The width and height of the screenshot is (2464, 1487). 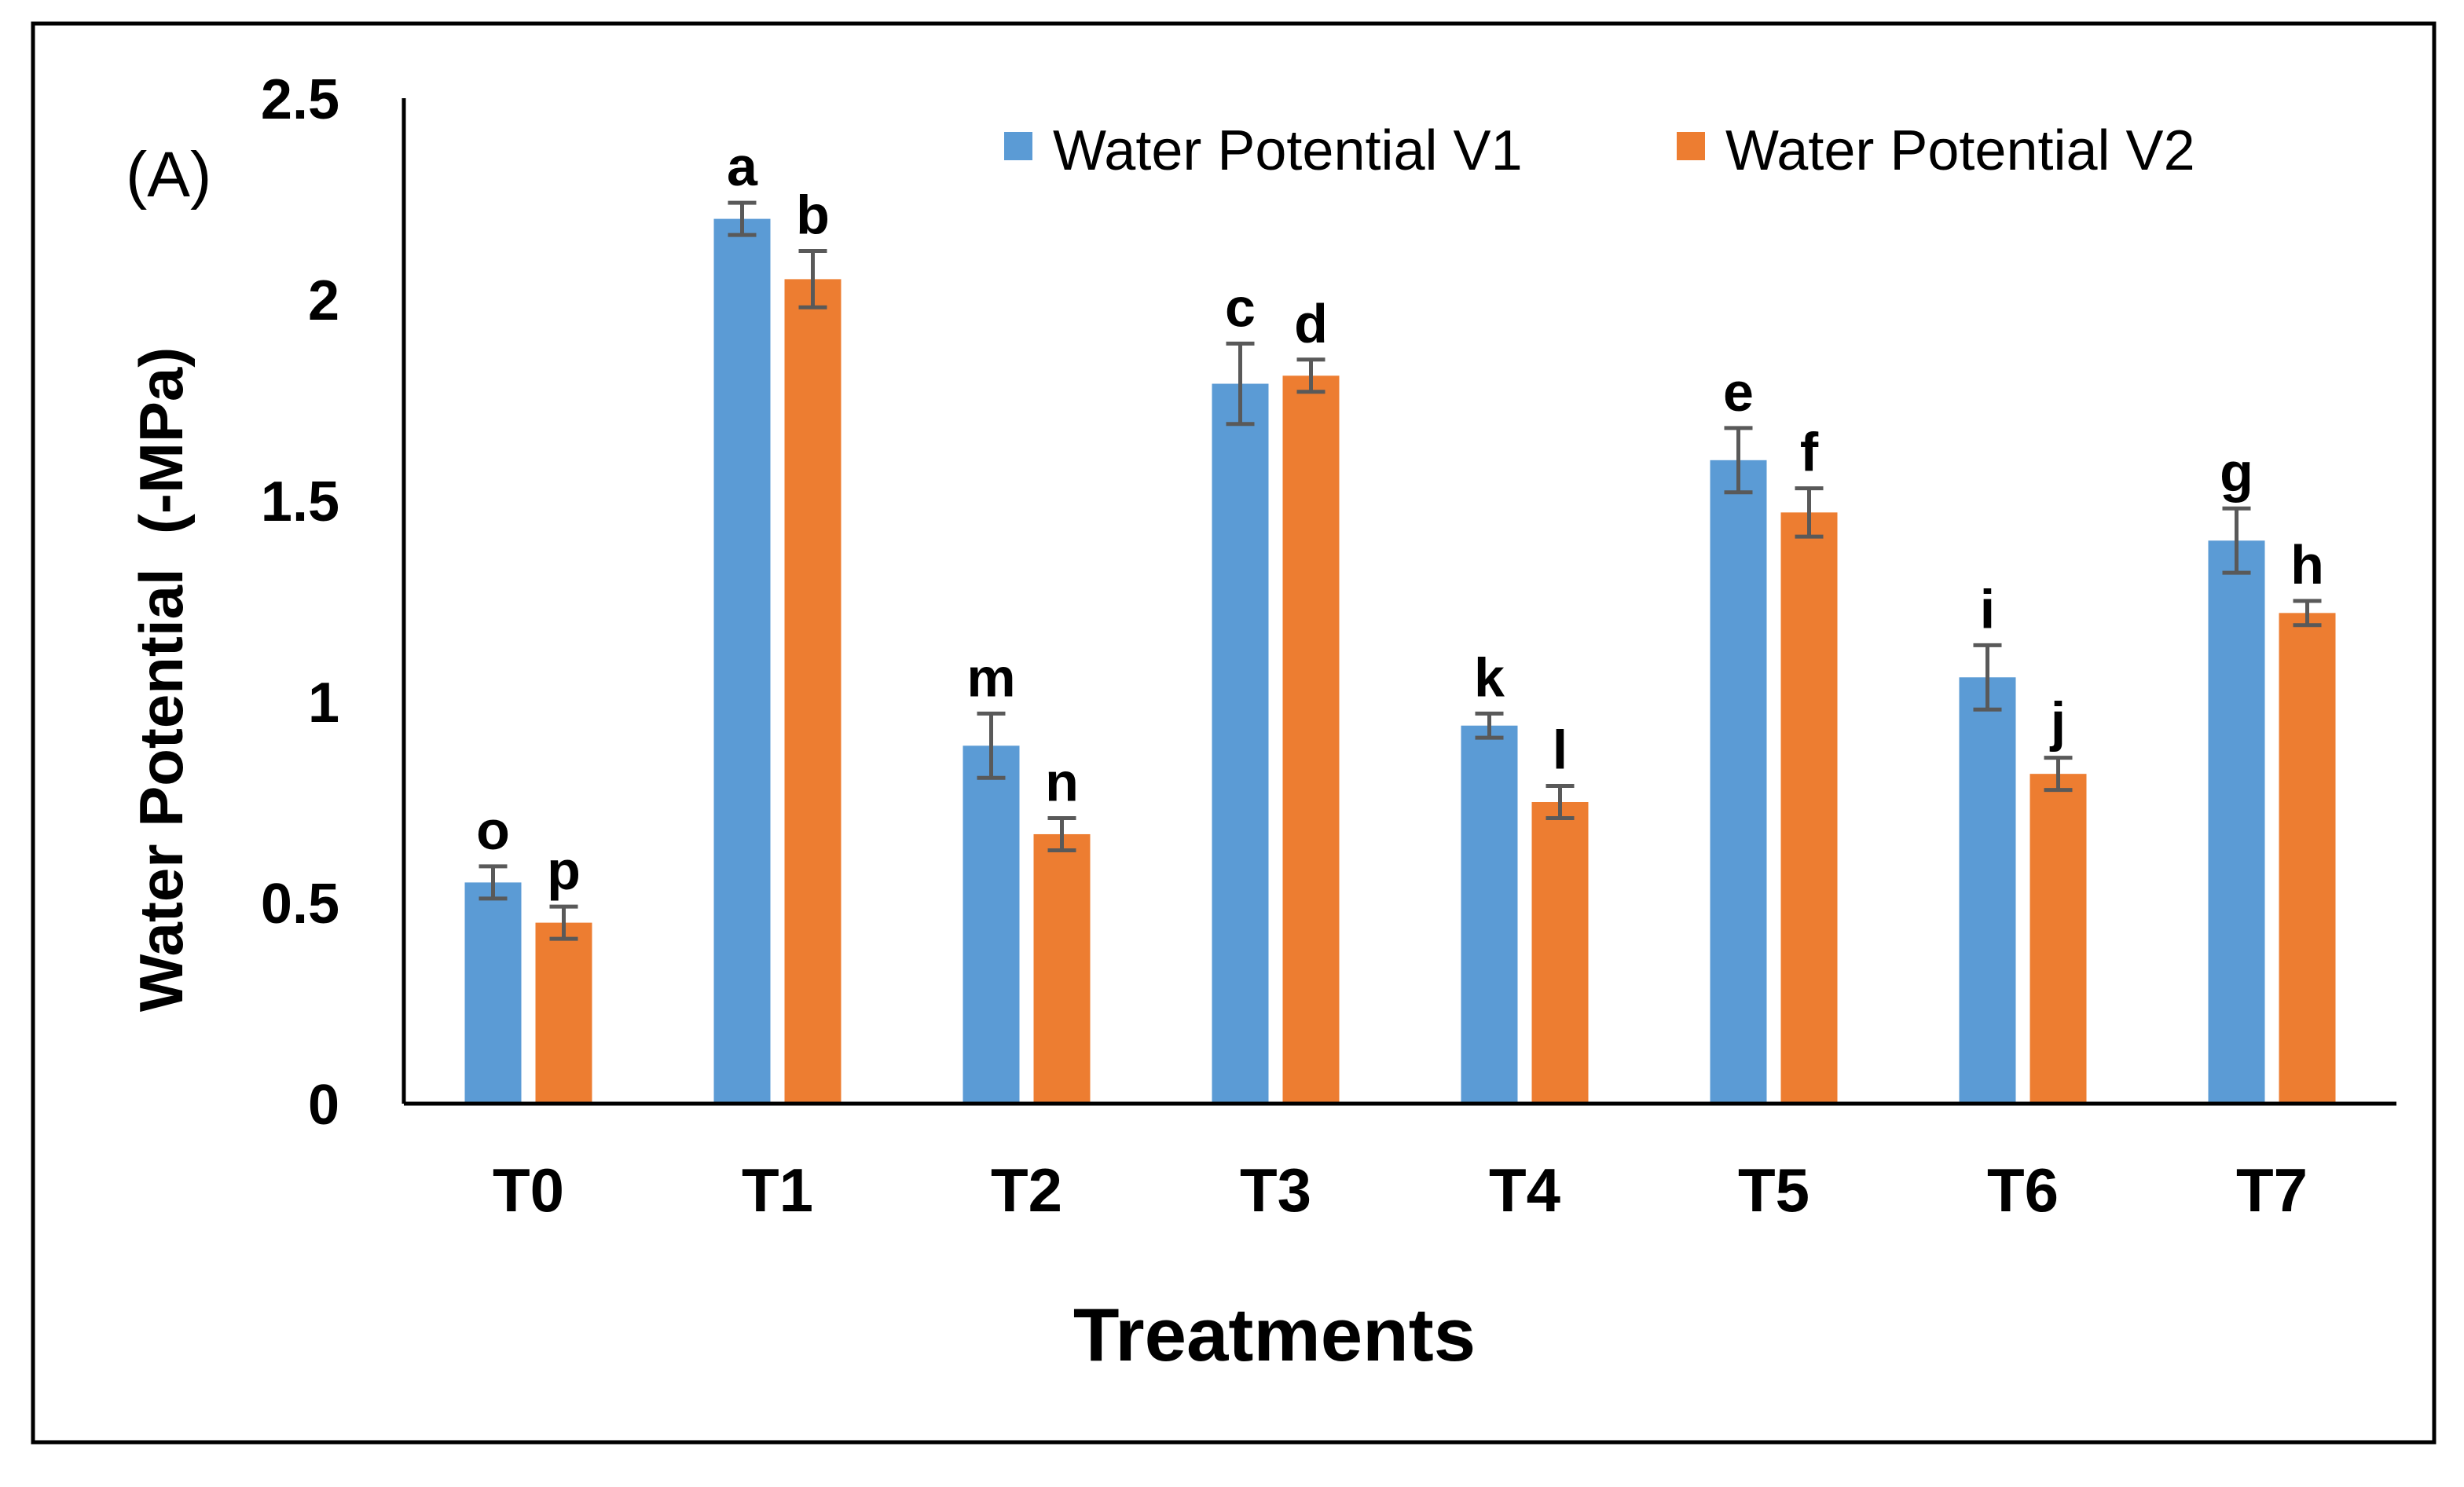 I want to click on significance-letter: g, so click(x=2236, y=472).